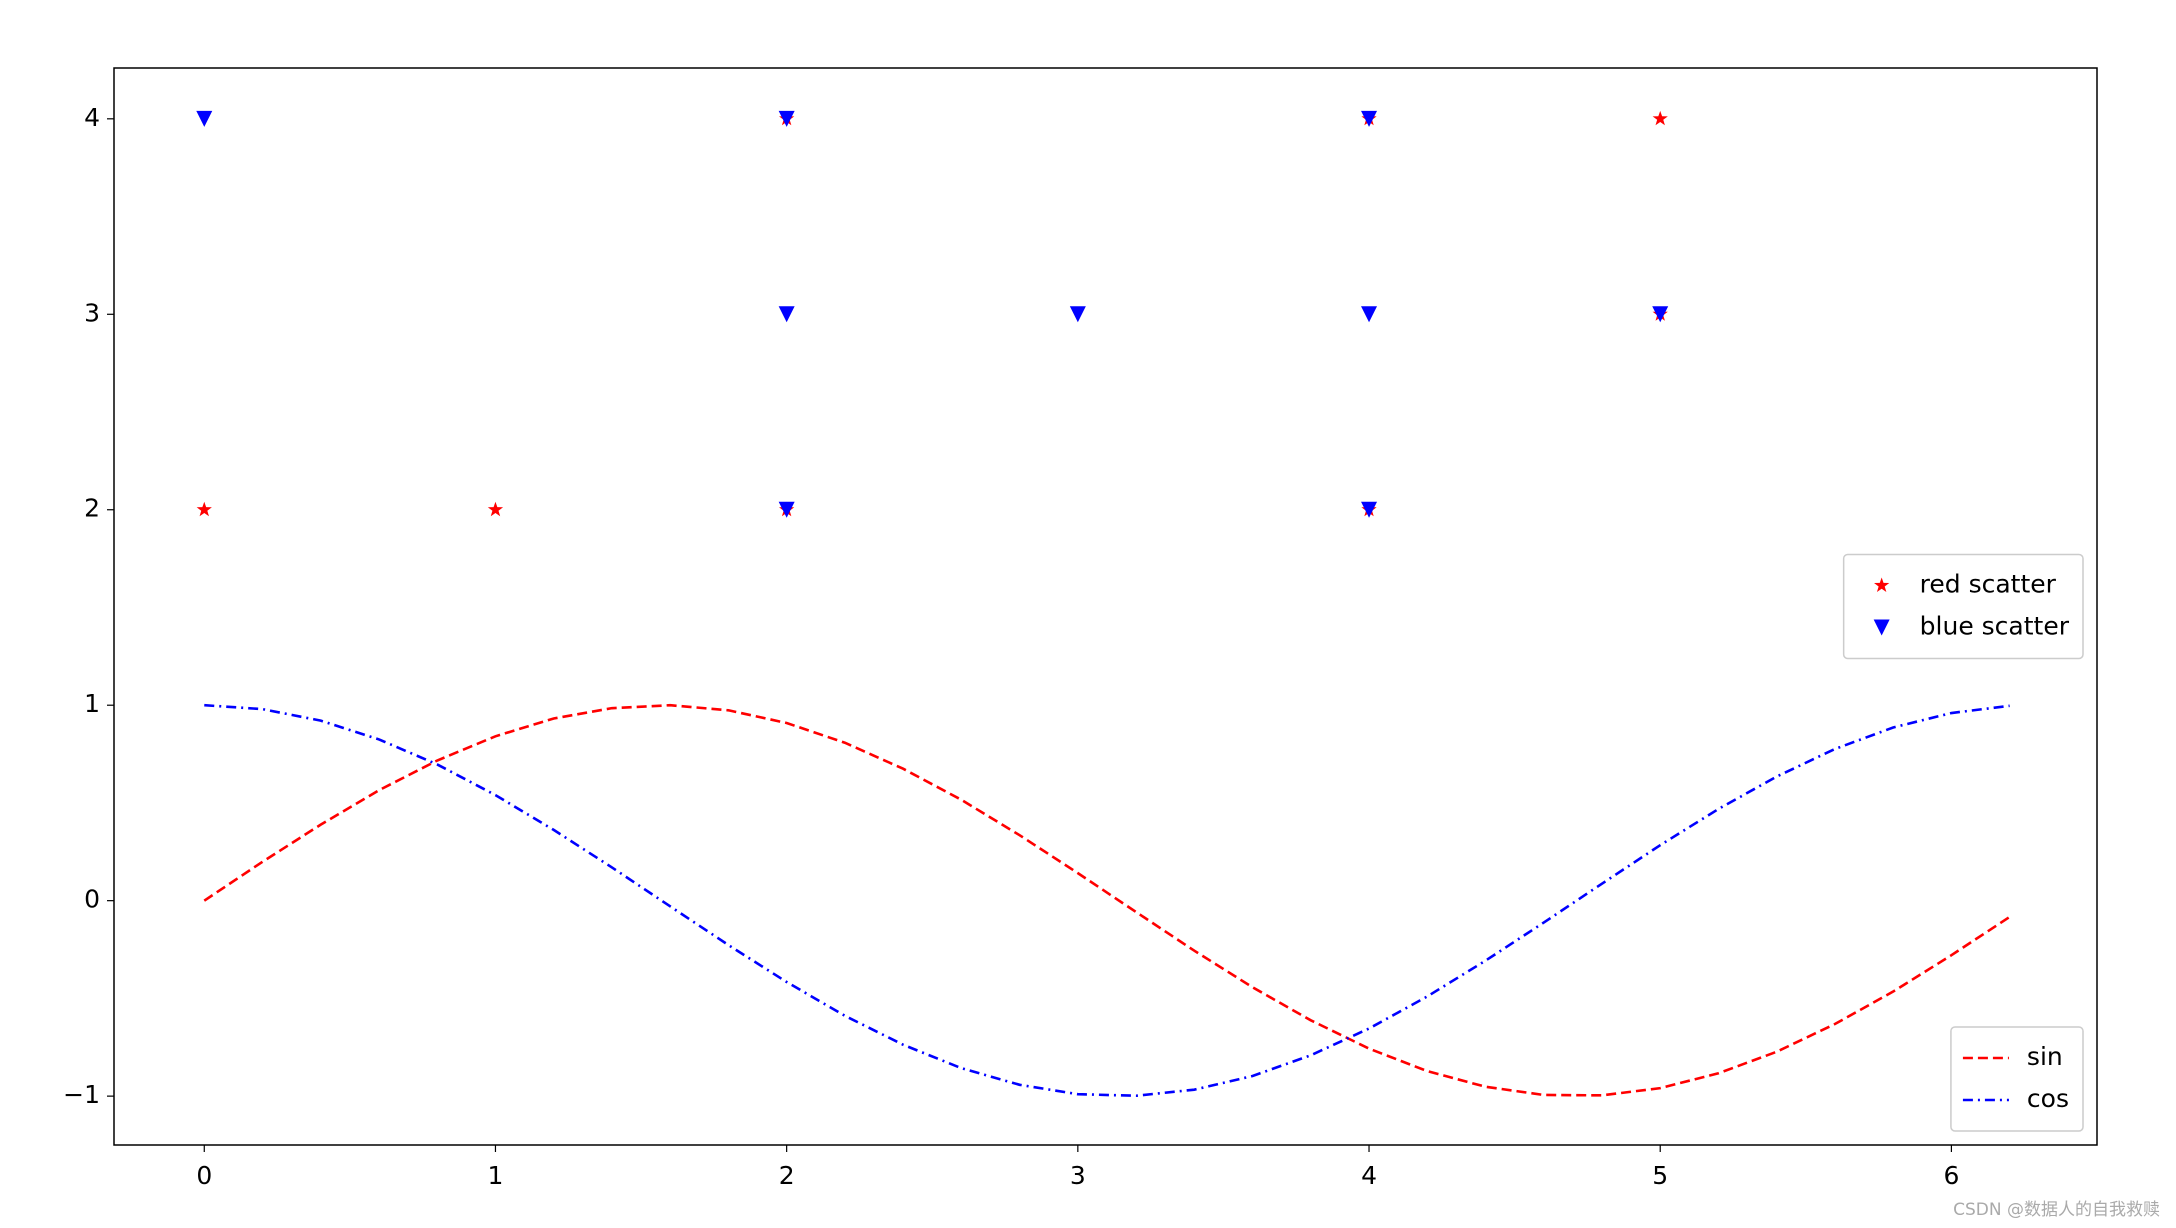  What do you see at coordinates (2045, 1056) in the screenshot?
I see `legend-label: sin` at bounding box center [2045, 1056].